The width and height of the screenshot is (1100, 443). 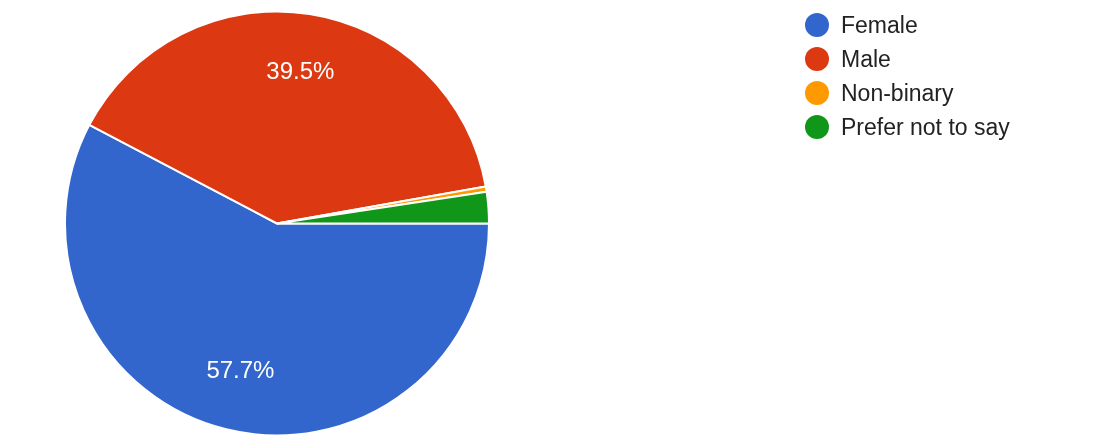 I want to click on legend-label: Male, so click(x=866, y=59).